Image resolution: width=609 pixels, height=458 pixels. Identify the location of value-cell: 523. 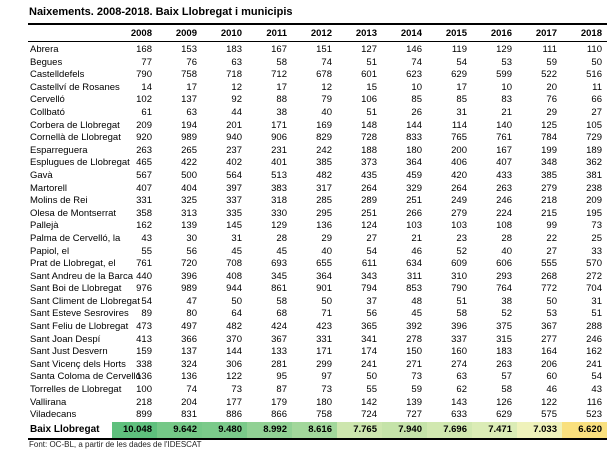
(594, 415).